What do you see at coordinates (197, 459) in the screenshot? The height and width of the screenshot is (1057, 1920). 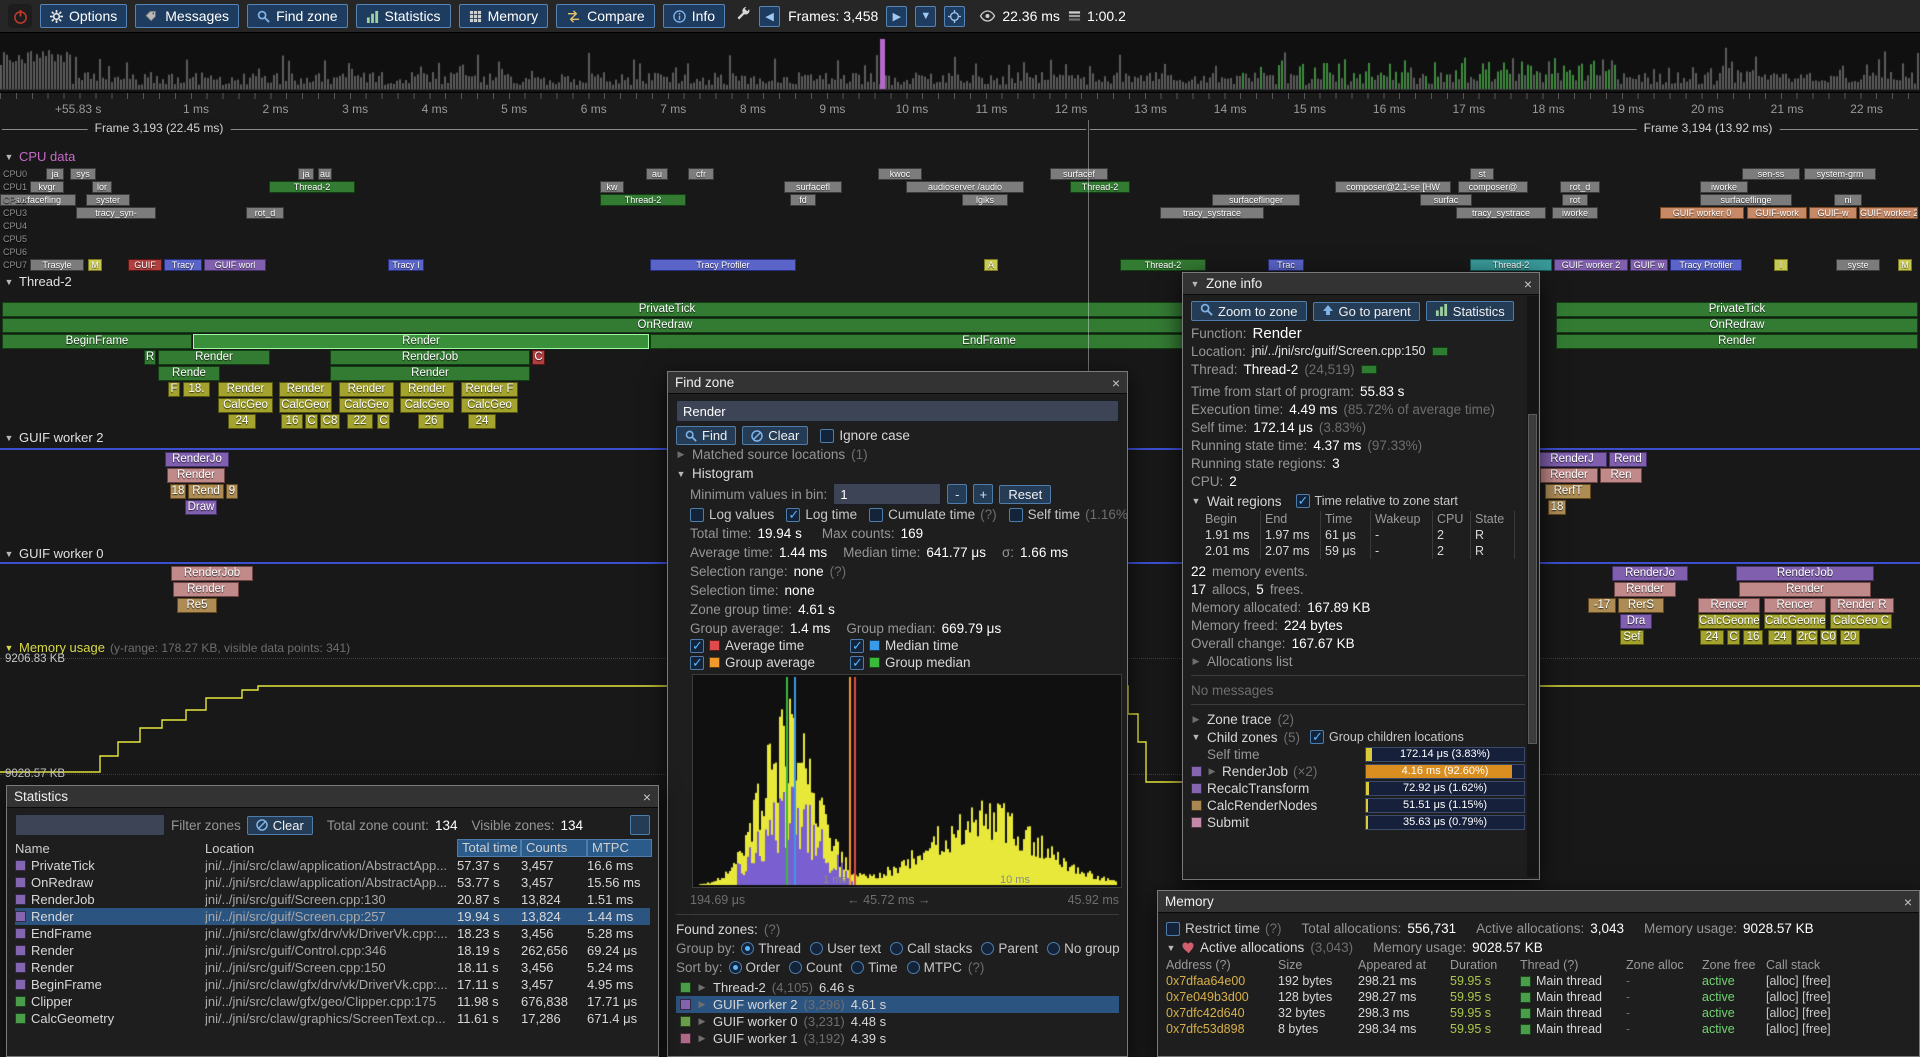 I see `zone-renderjo: RenderJo` at bounding box center [197, 459].